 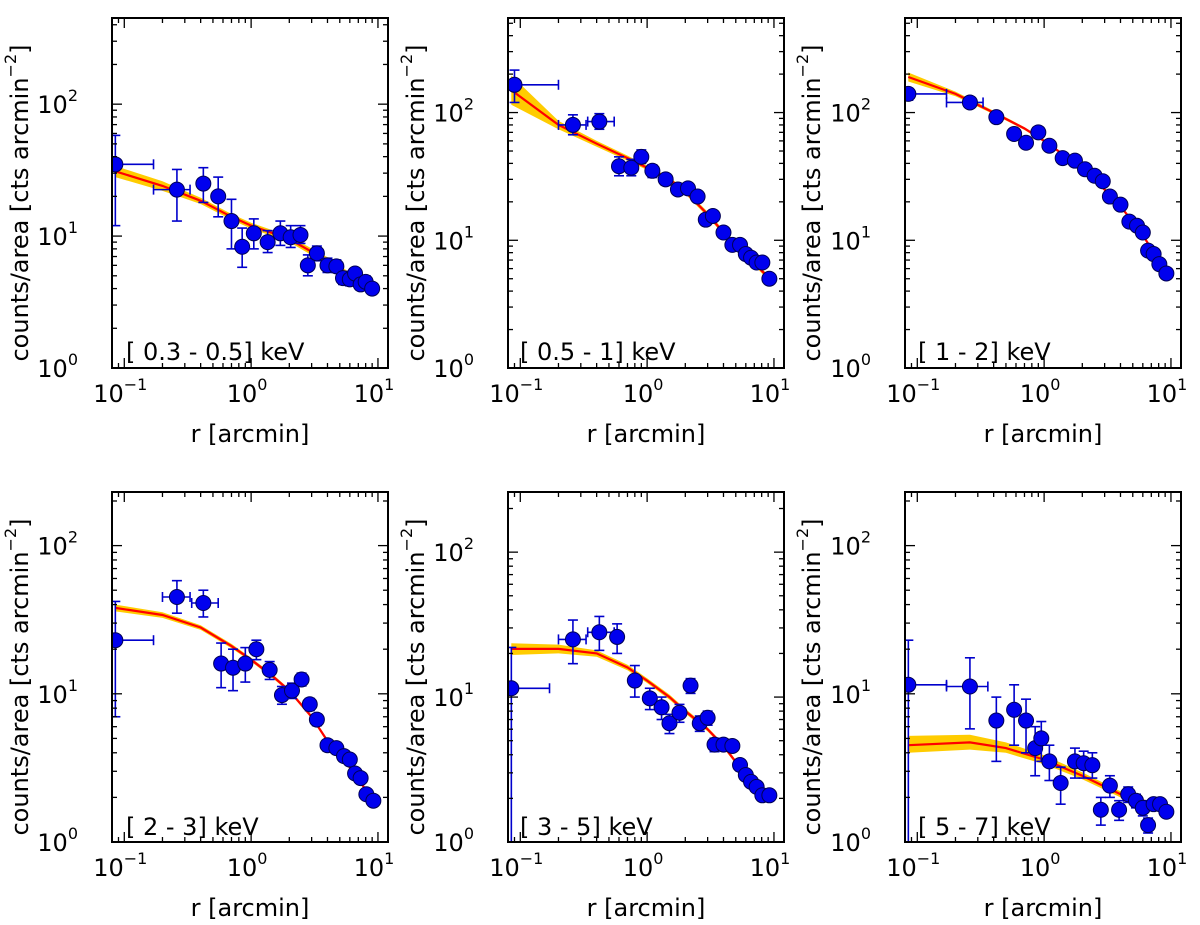 I want to click on energy-band-label: [ 0.5 - 1] keV, so click(x=598, y=352).